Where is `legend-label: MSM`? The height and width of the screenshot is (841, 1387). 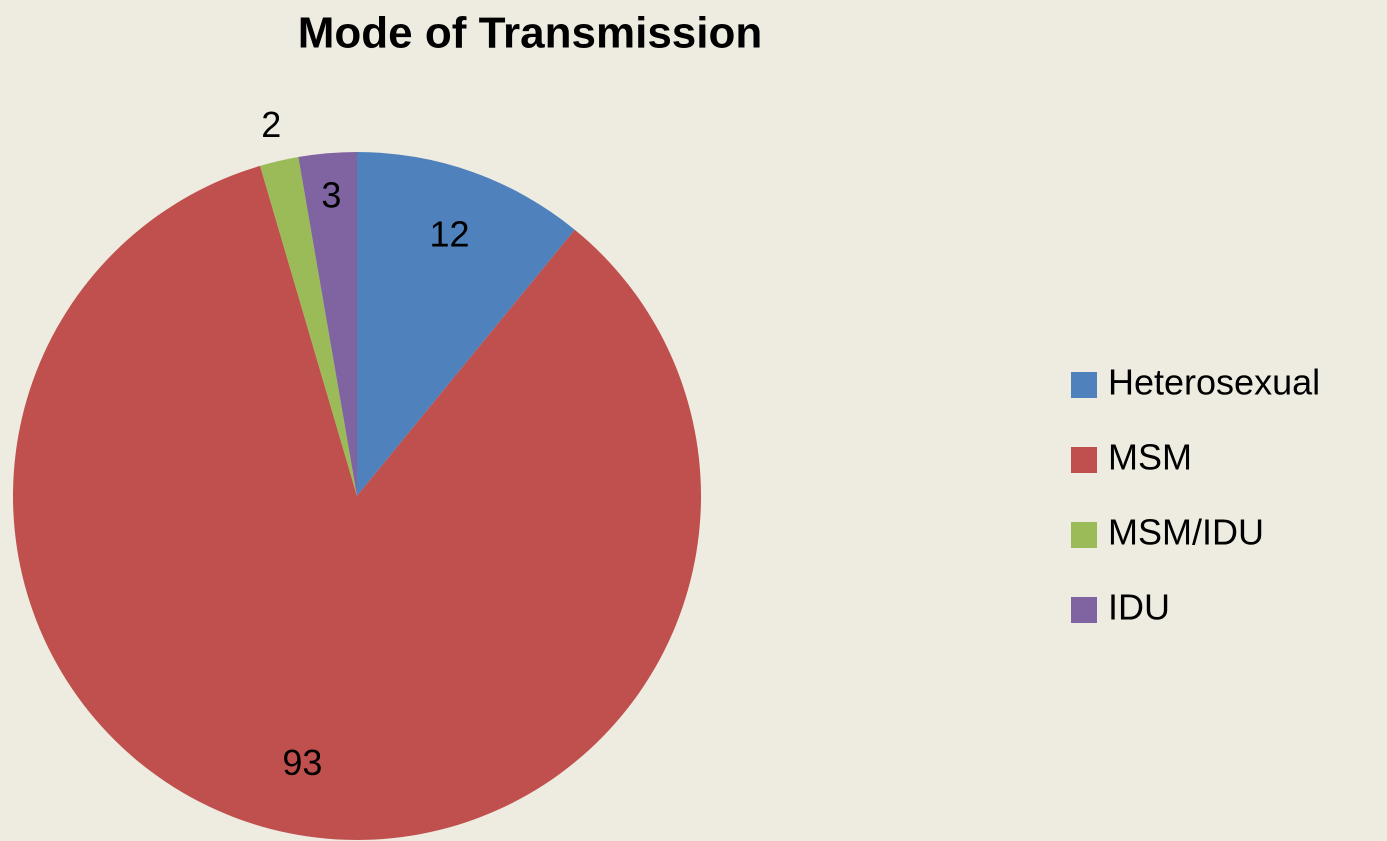 legend-label: MSM is located at coordinates (1150, 457).